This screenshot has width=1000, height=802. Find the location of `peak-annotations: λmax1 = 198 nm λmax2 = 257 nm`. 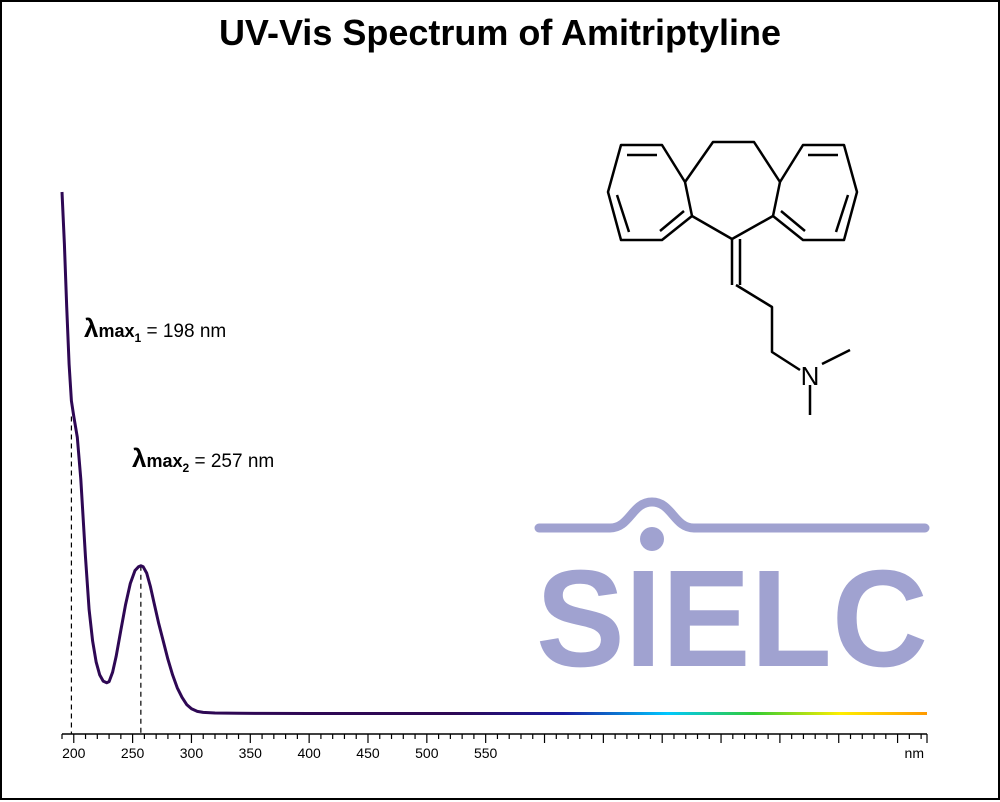

peak-annotations: λmax1 = 198 nm λmax2 = 257 nm is located at coordinates (179, 394).